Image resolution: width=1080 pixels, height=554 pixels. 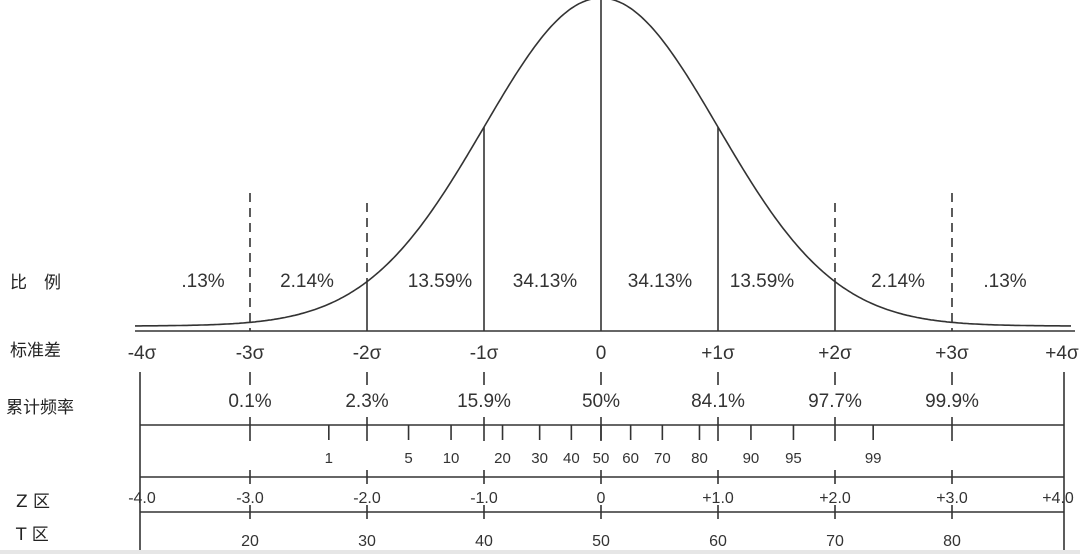 I want to click on percentile-label: 95, so click(x=793, y=458).